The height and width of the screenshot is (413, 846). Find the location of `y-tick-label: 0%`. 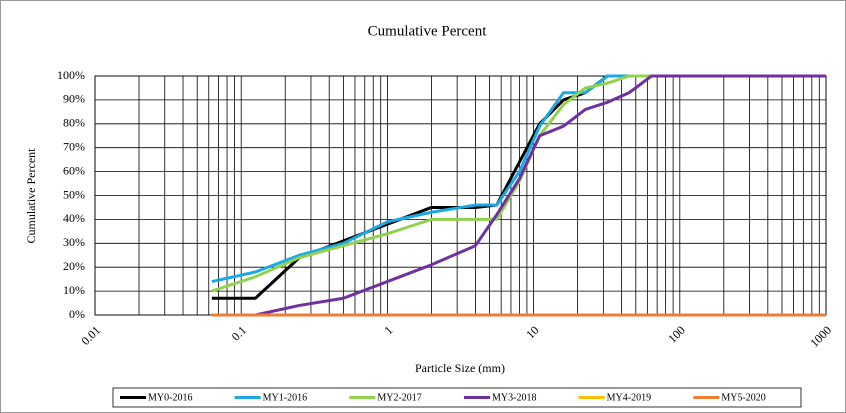

y-tick-label: 0% is located at coordinates (77, 314).